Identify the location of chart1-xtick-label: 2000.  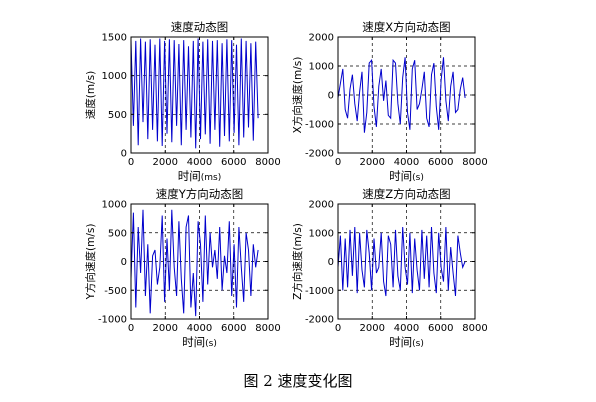
(165, 162).